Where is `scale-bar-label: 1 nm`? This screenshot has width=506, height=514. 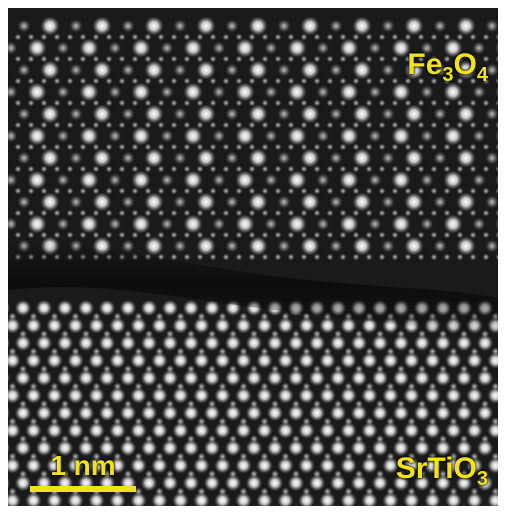 scale-bar-label: 1 nm is located at coordinates (83, 465).